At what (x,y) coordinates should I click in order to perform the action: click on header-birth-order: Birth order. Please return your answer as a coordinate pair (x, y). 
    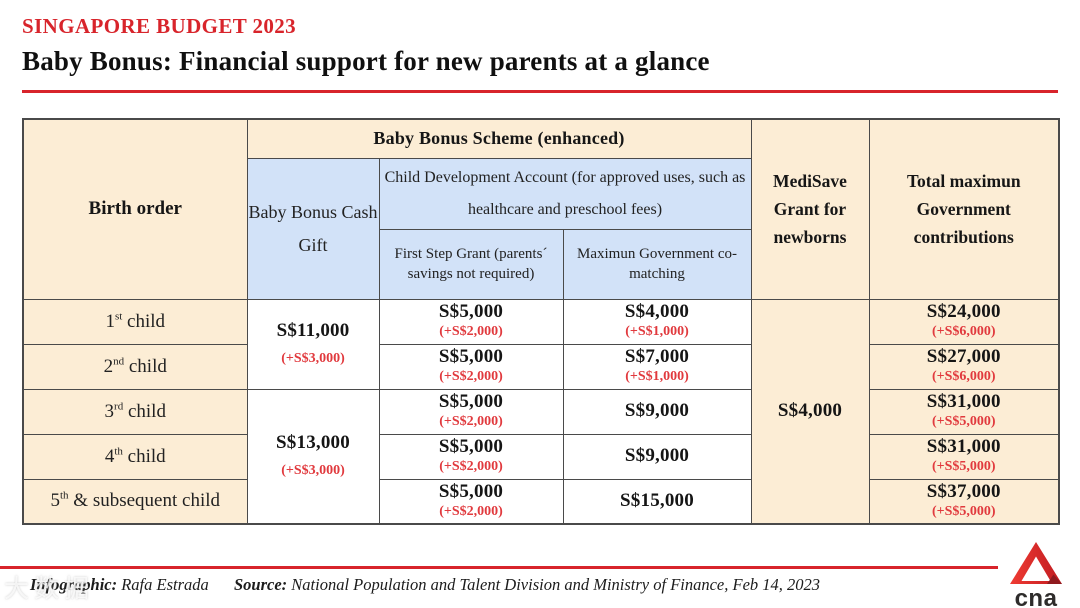
    Looking at the image, I should click on (135, 209).